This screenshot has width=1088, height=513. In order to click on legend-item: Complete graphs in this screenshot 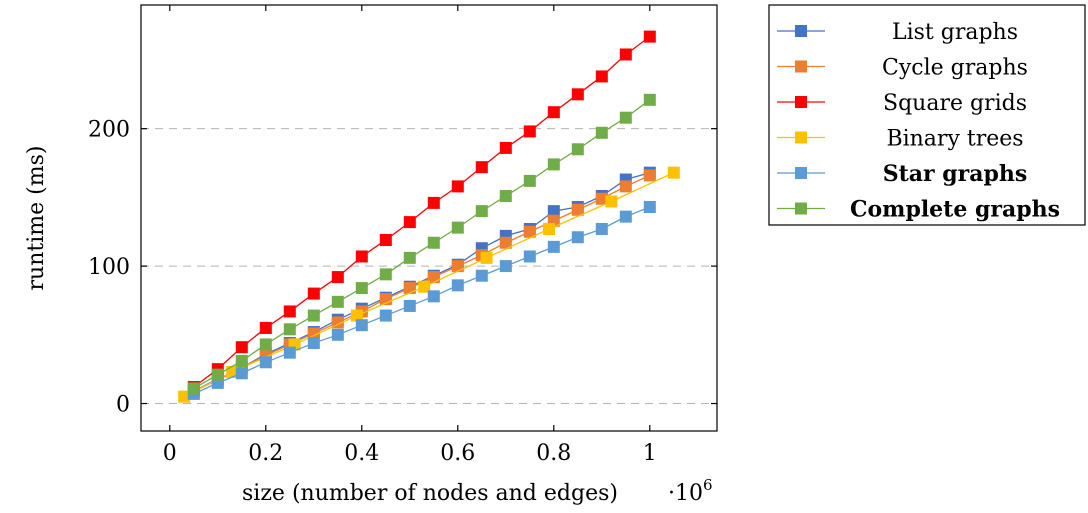, I will do `click(918, 210)`.